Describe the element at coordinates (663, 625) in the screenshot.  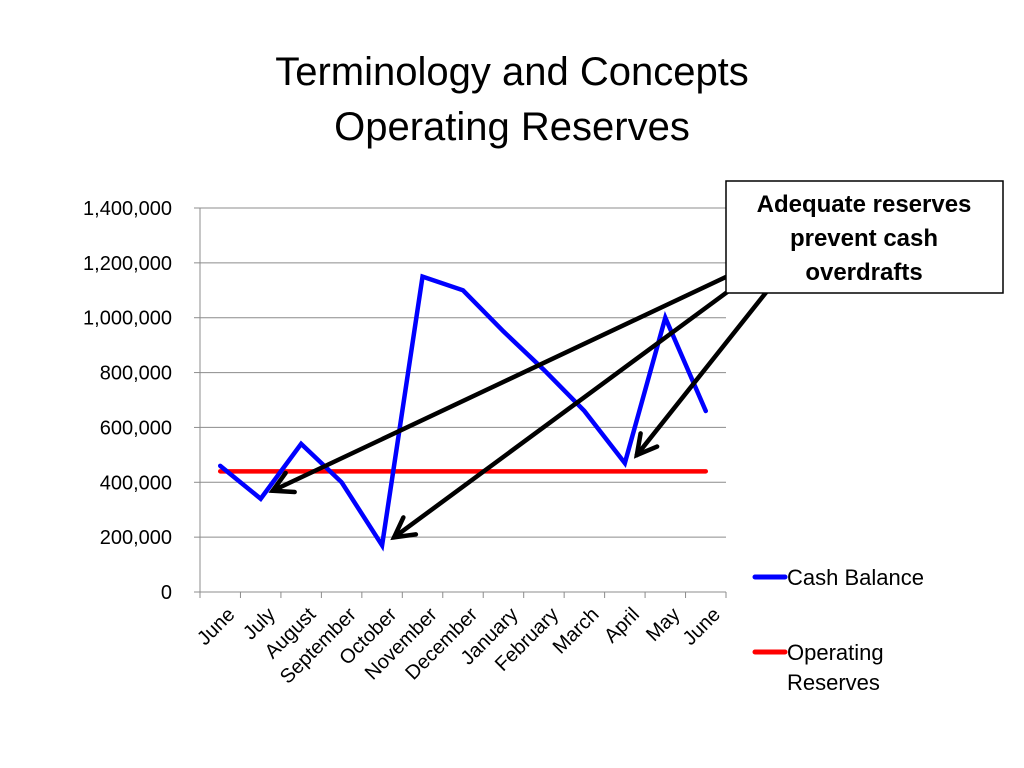
I see `x-tick-label: May` at that location.